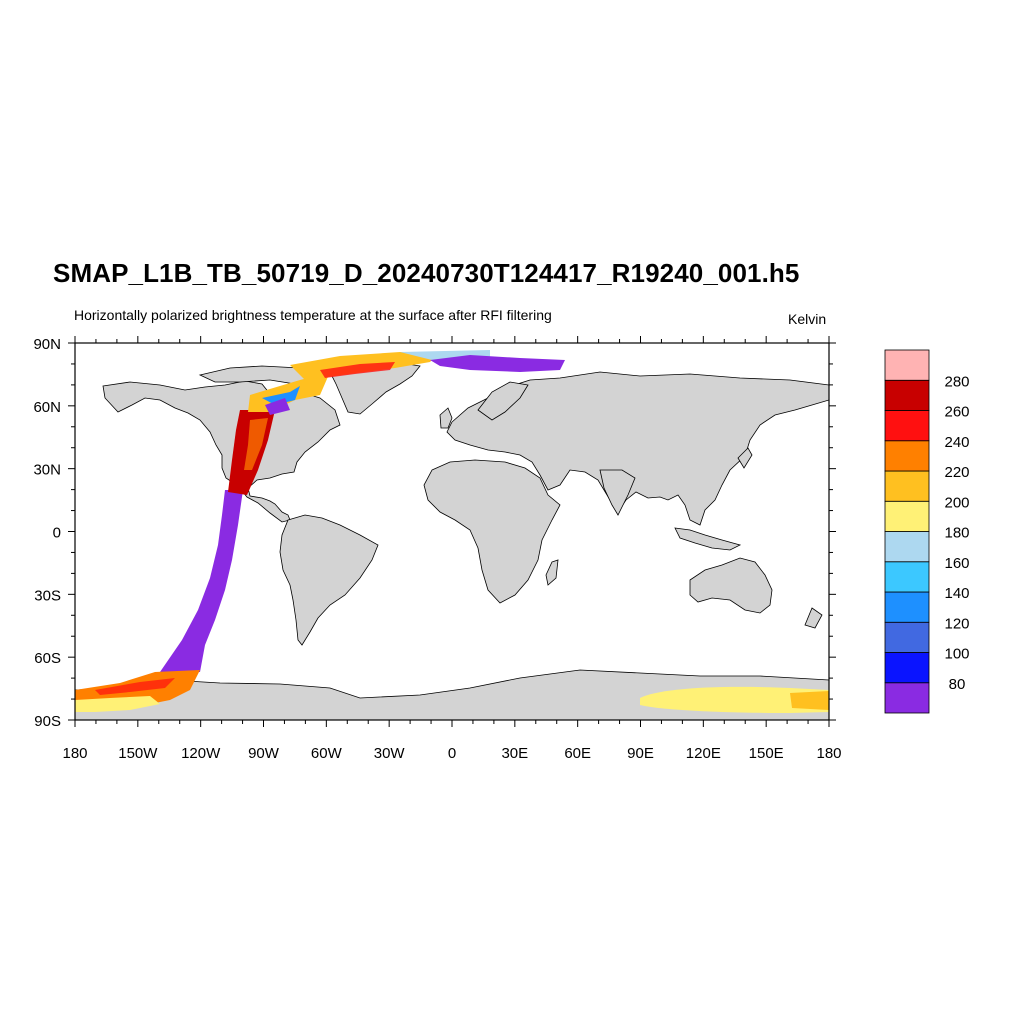 The height and width of the screenshot is (1024, 1024). What do you see at coordinates (640, 753) in the screenshot?
I see `lon-tick-label: 90E` at bounding box center [640, 753].